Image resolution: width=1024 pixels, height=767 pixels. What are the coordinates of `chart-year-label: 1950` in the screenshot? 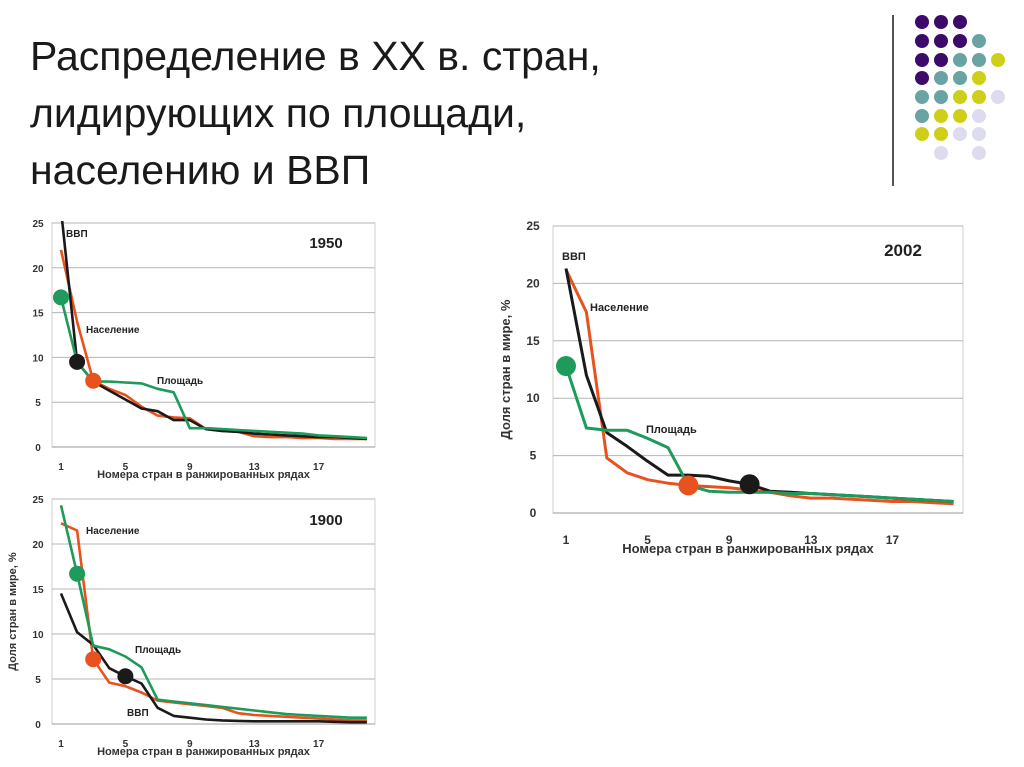 It's located at (325, 243).